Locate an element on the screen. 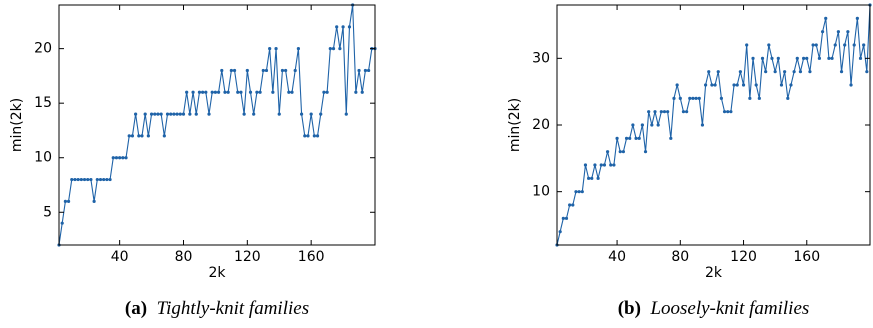 This screenshot has height=328, width=873. x-tick-label: 80 is located at coordinates (680, 257).